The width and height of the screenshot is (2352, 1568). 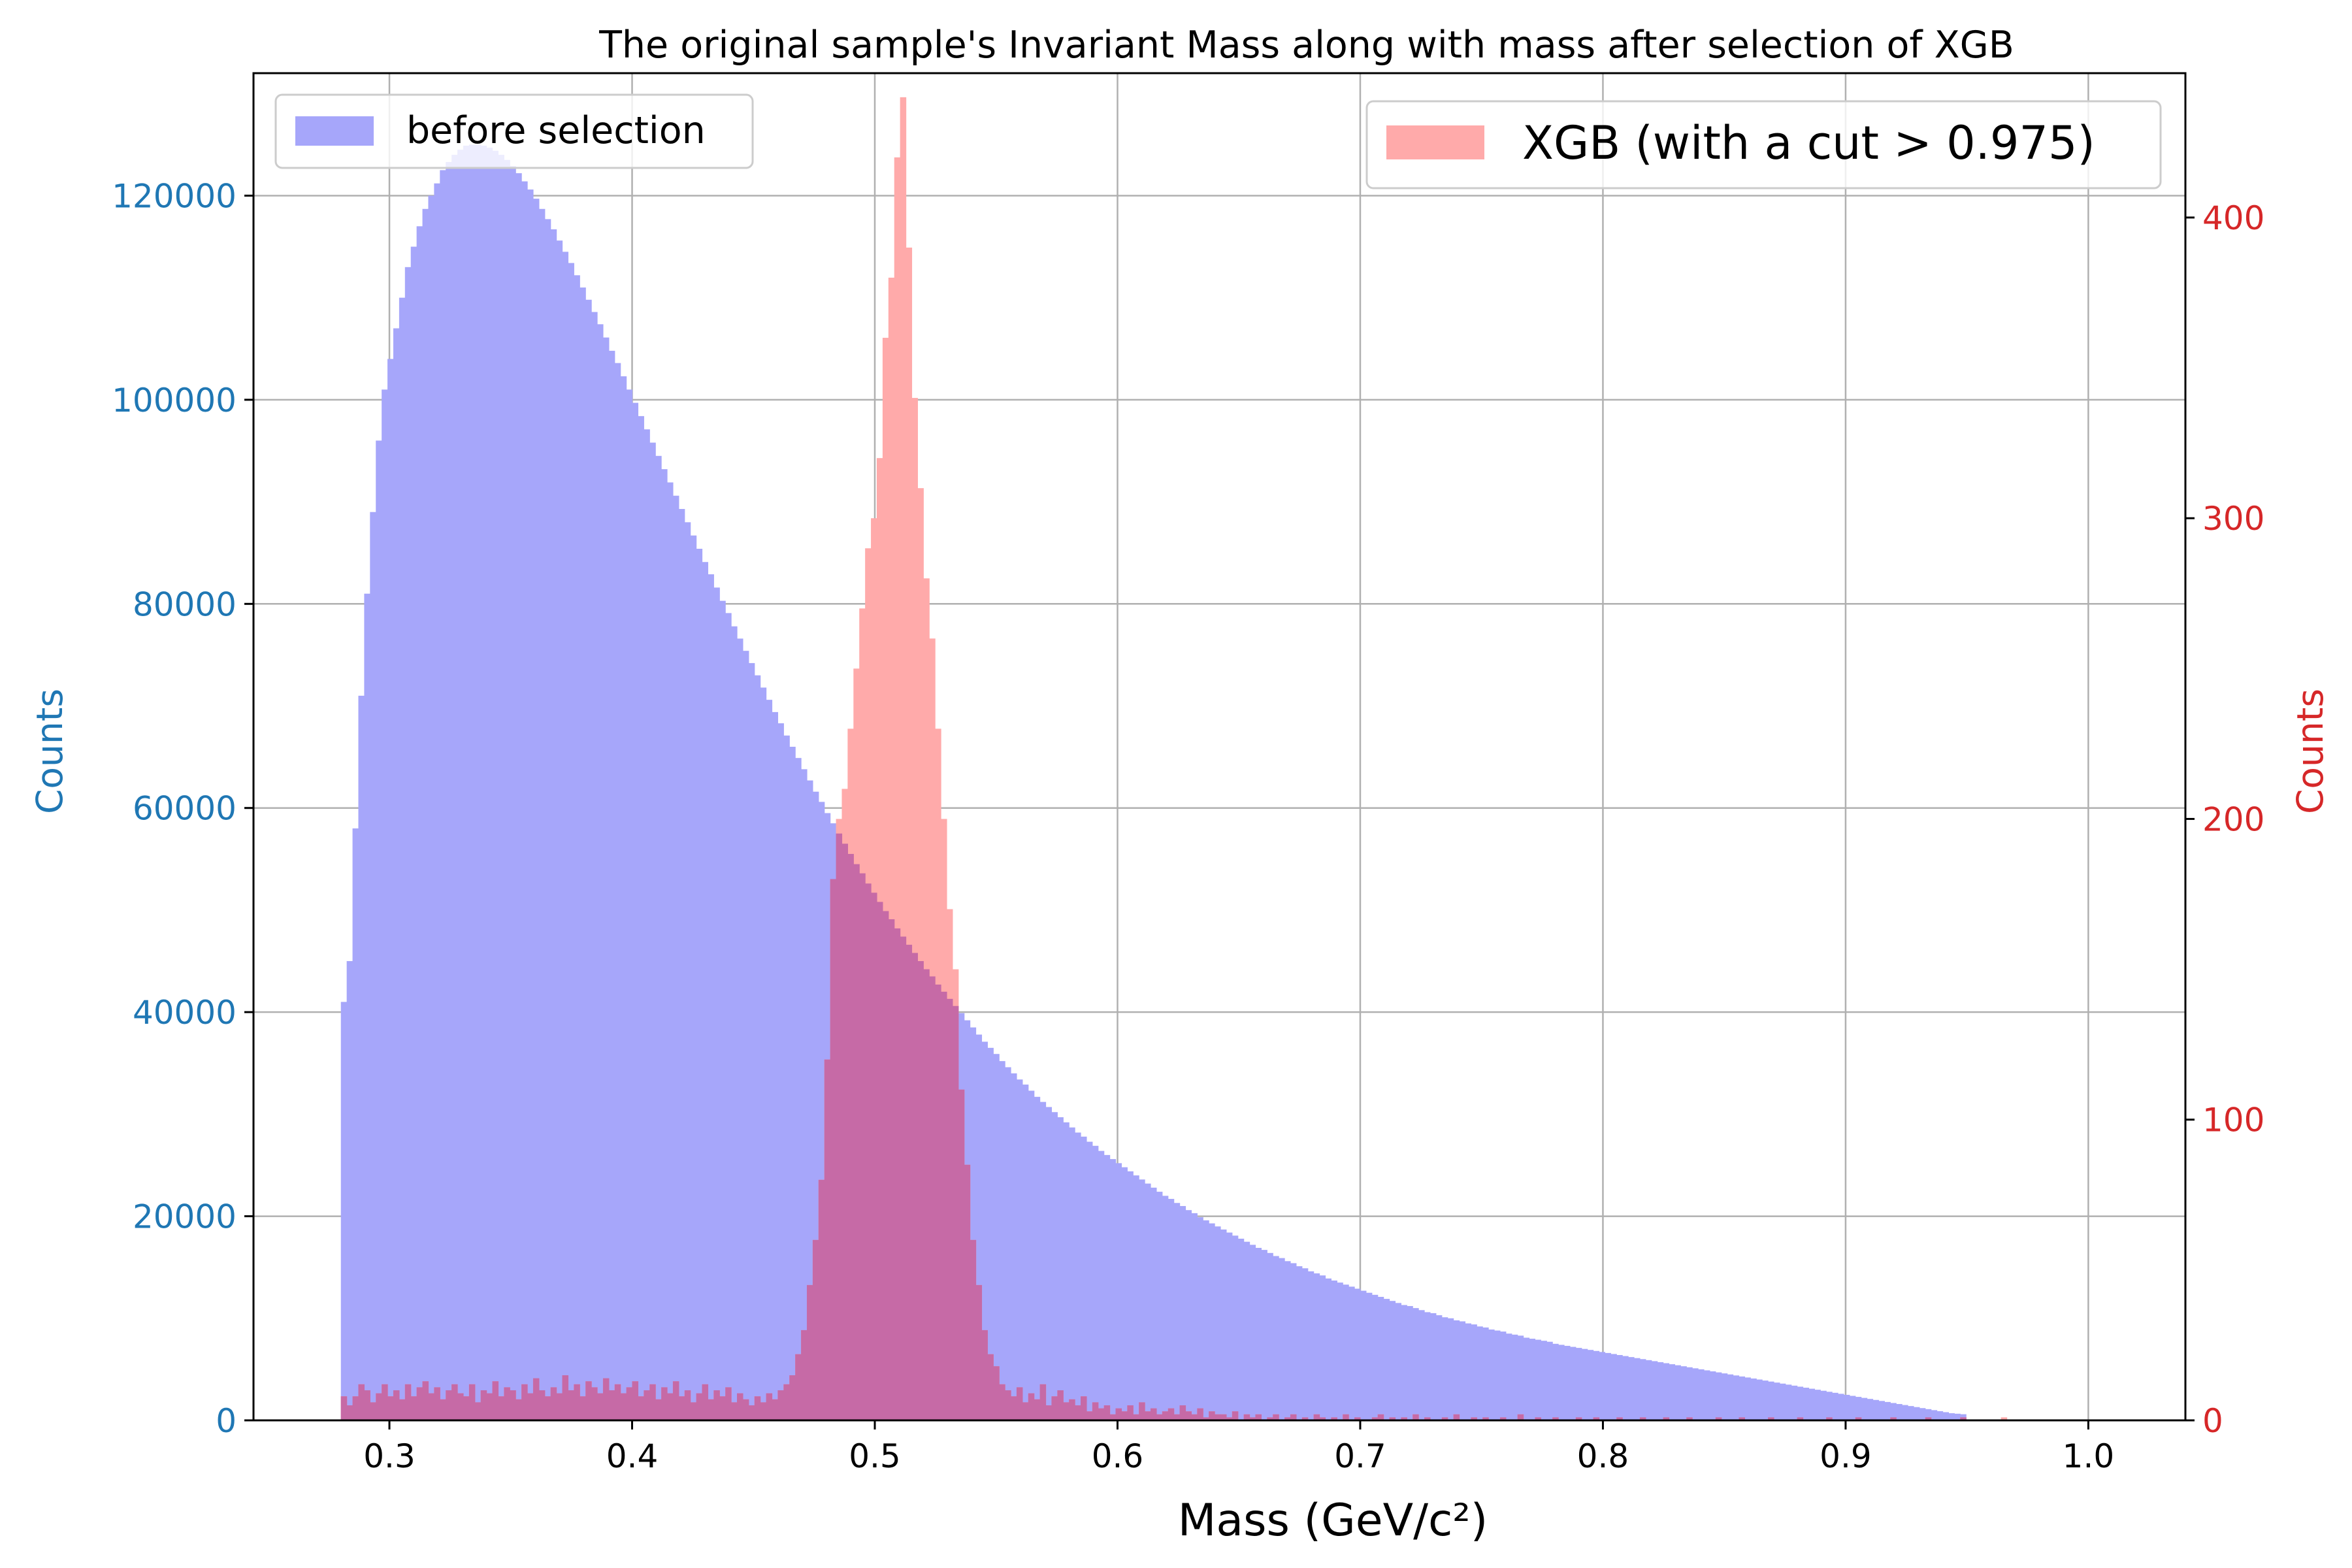 I want to click on legend-swatch-xgb, so click(x=1435, y=142).